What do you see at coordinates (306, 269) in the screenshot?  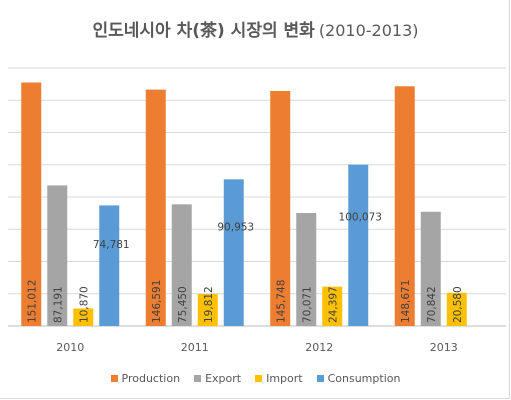 I see `bar-export-2012` at bounding box center [306, 269].